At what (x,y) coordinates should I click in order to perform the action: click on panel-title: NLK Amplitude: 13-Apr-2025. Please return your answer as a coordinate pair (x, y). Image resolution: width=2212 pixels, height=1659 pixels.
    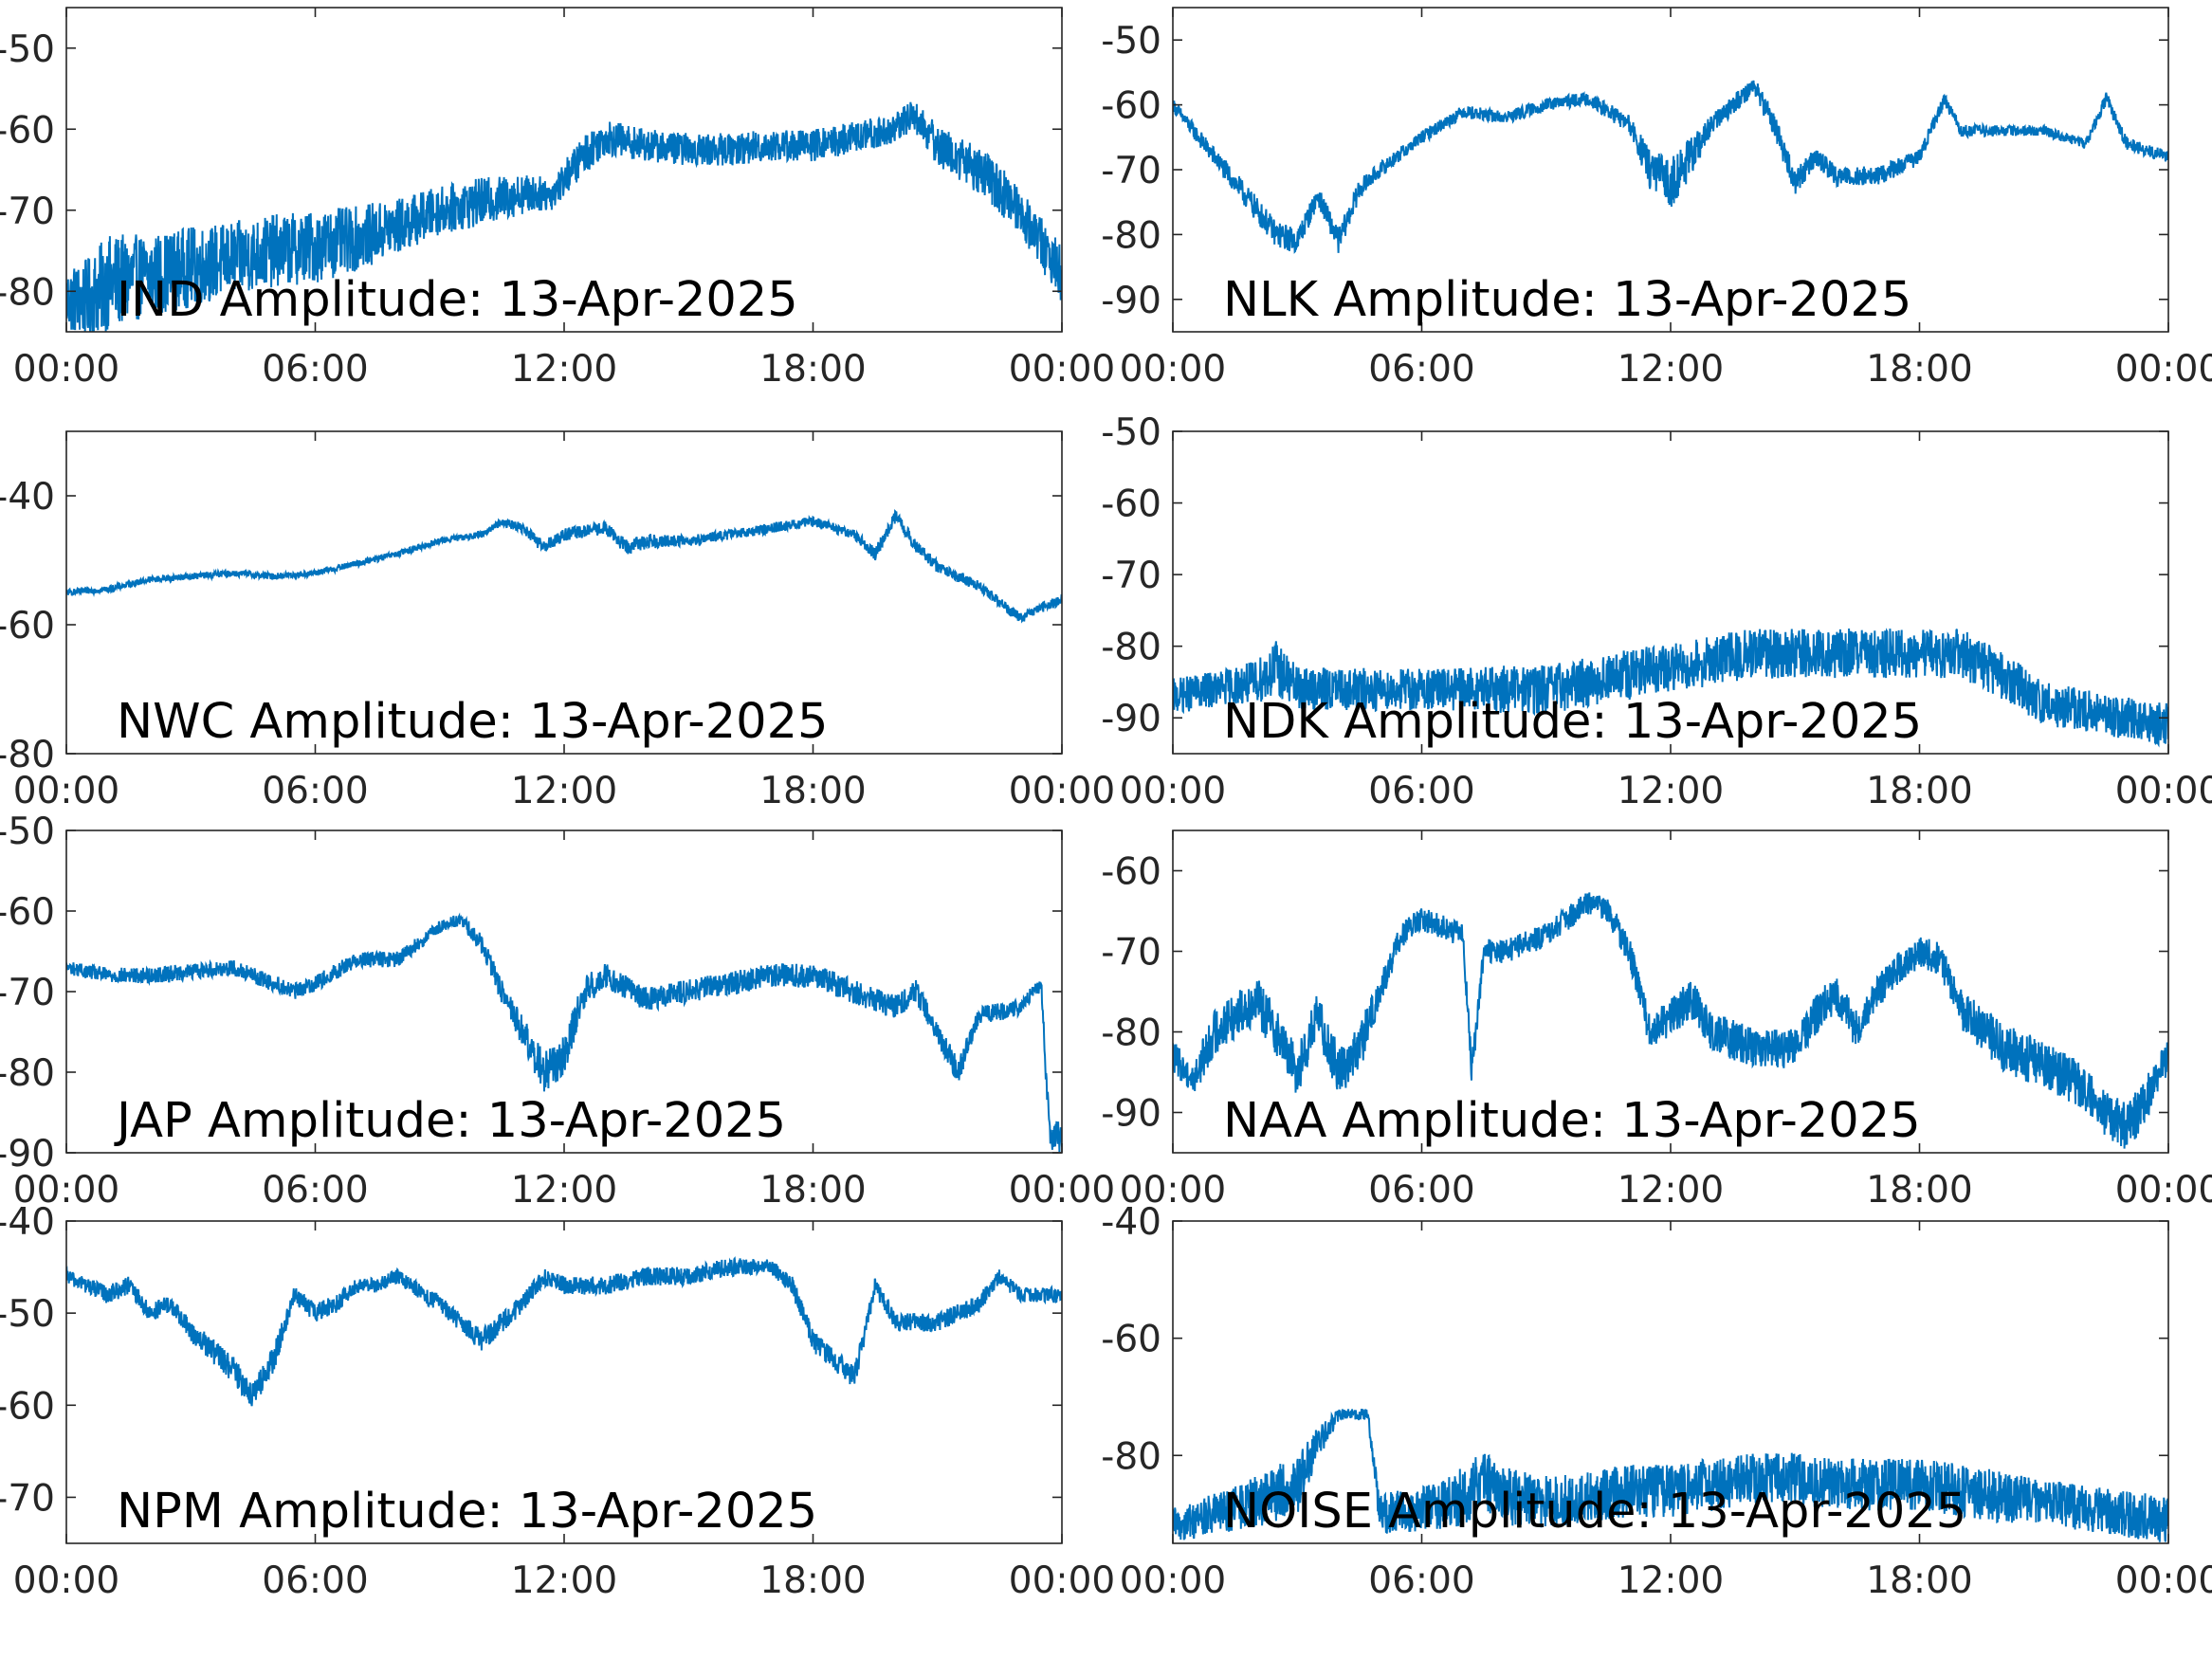
    Looking at the image, I should click on (1567, 300).